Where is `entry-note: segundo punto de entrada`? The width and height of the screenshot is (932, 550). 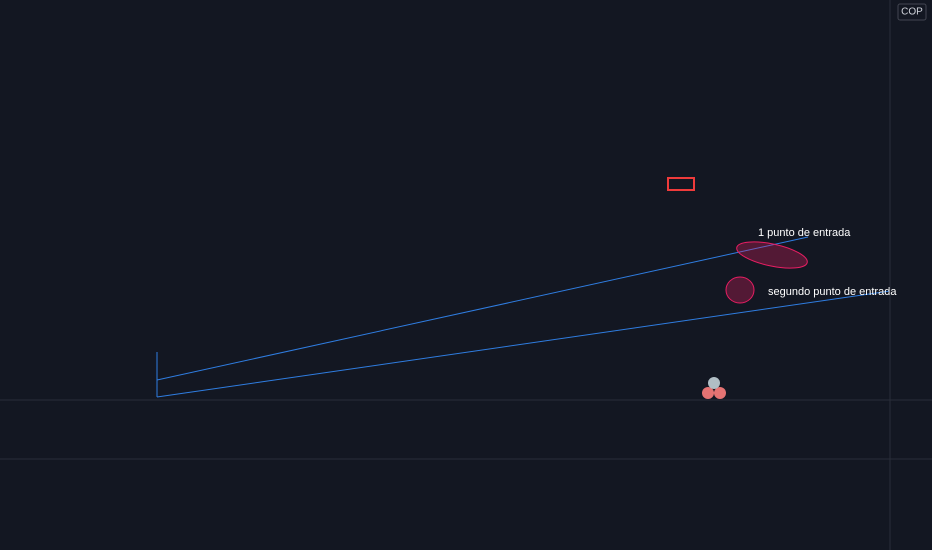
entry-note: segundo punto de entrada is located at coordinates (832, 292).